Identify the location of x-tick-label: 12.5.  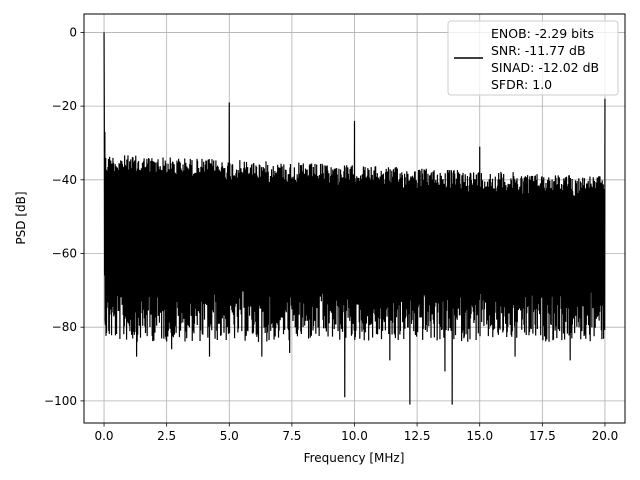
(417, 436).